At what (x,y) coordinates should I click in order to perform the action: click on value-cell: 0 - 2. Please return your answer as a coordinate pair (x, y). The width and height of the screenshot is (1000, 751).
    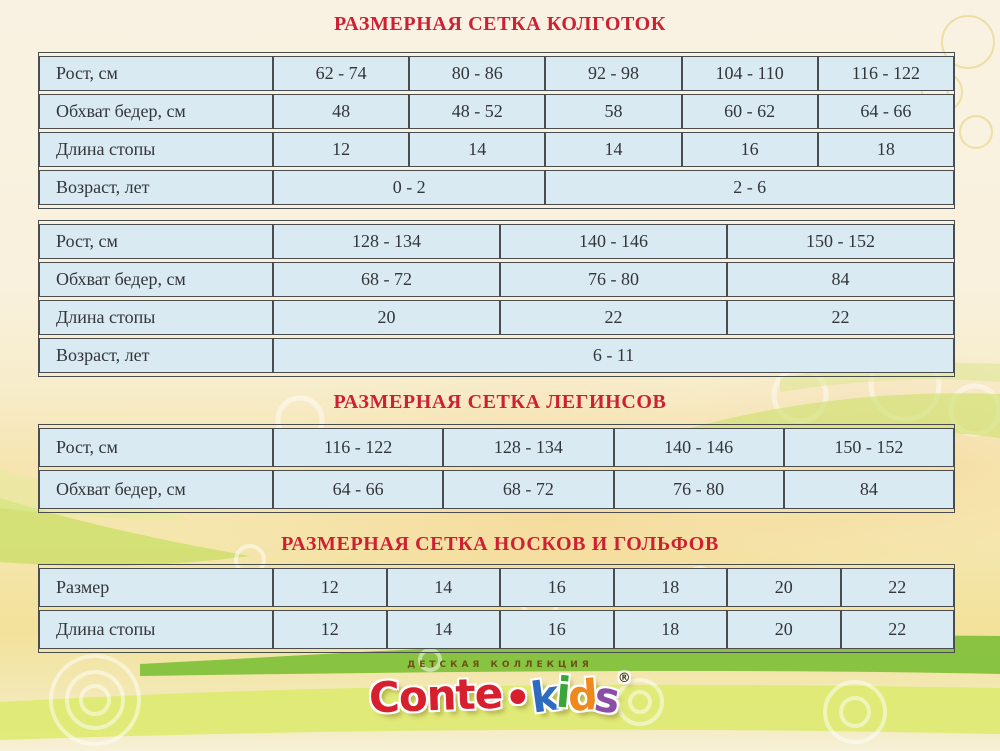
    Looking at the image, I should click on (409, 187).